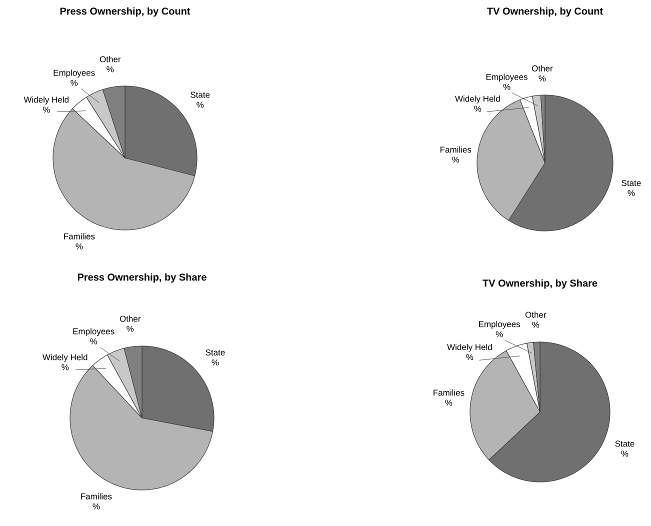  What do you see at coordinates (540, 284) in the screenshot?
I see `chart-title: TV Ownership, by Share` at bounding box center [540, 284].